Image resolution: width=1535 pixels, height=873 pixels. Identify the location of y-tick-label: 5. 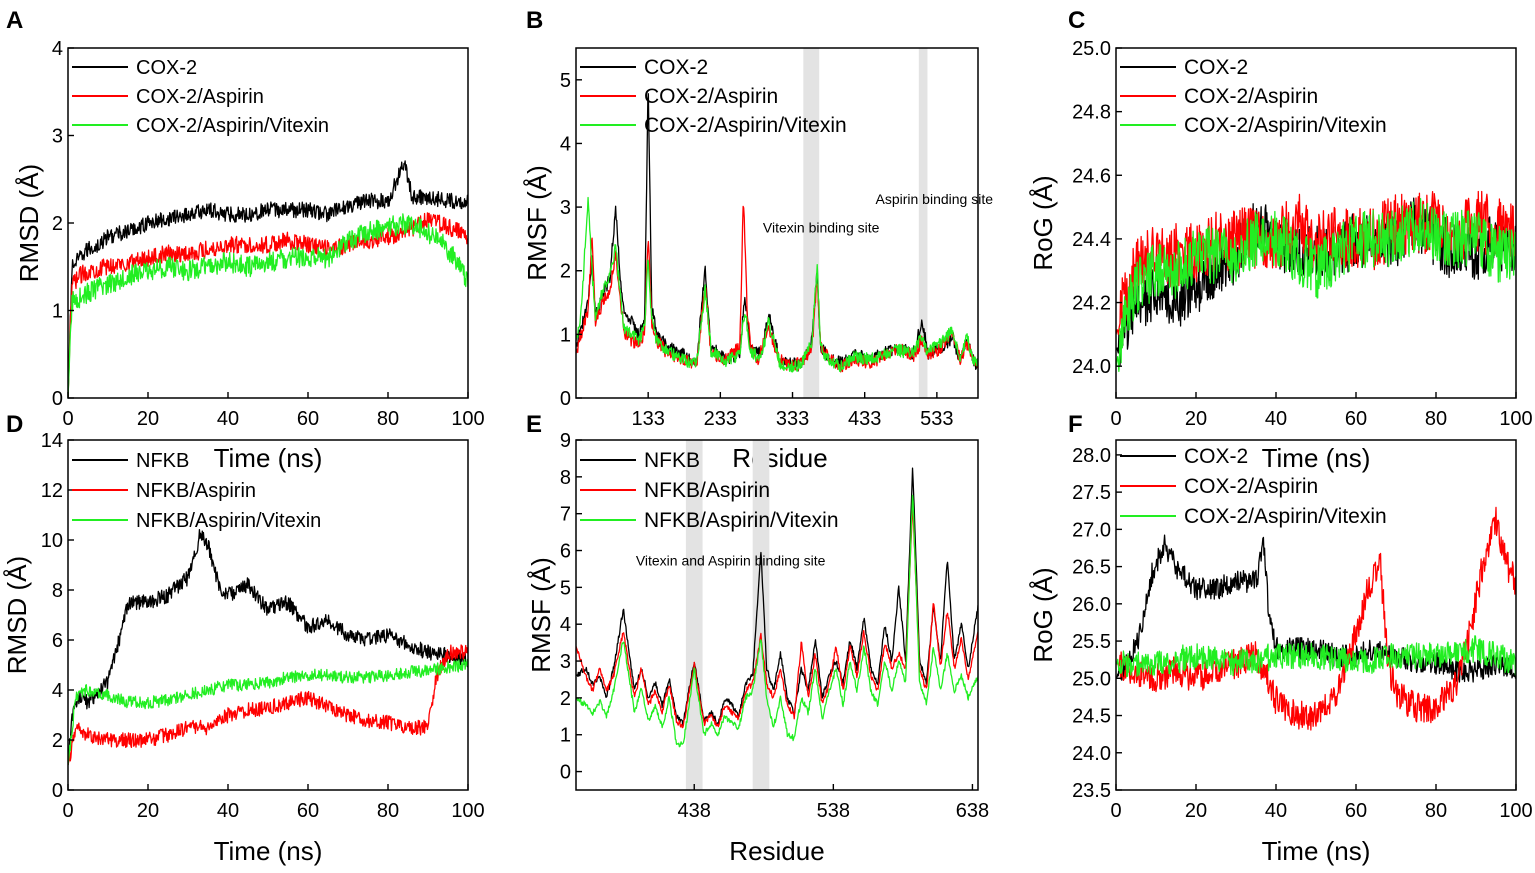
(565, 588).